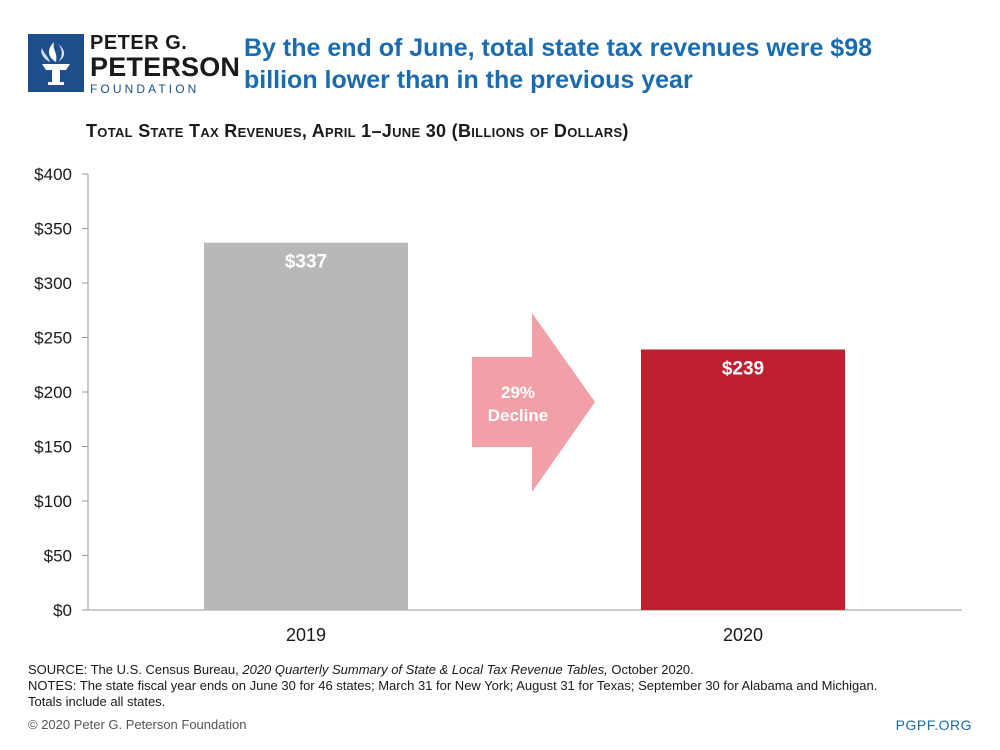  What do you see at coordinates (58, 556) in the screenshot?
I see `y-tick-label: $50` at bounding box center [58, 556].